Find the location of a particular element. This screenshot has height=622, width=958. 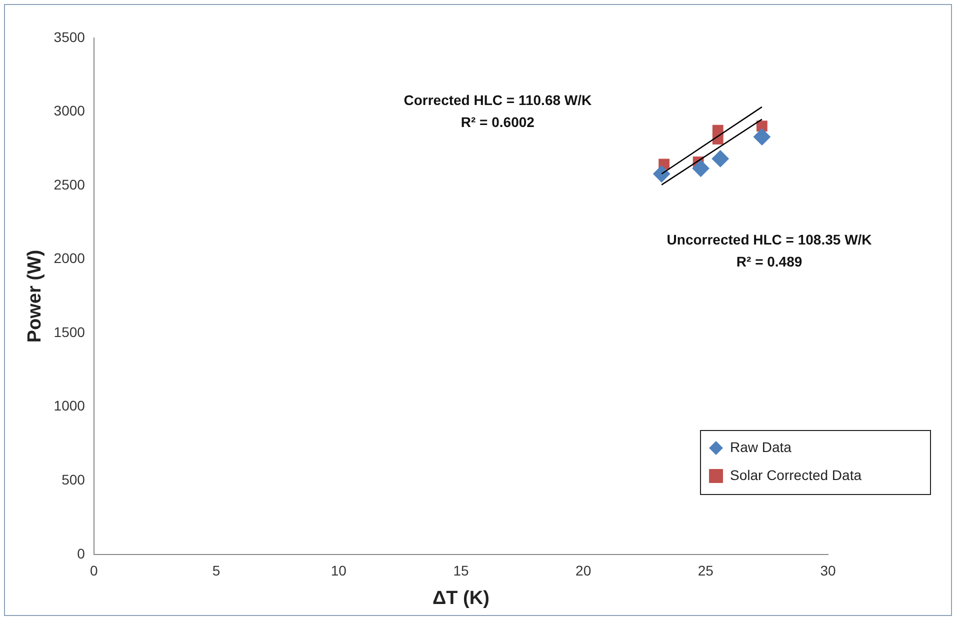

x-tick-label: 30 is located at coordinates (828, 570).